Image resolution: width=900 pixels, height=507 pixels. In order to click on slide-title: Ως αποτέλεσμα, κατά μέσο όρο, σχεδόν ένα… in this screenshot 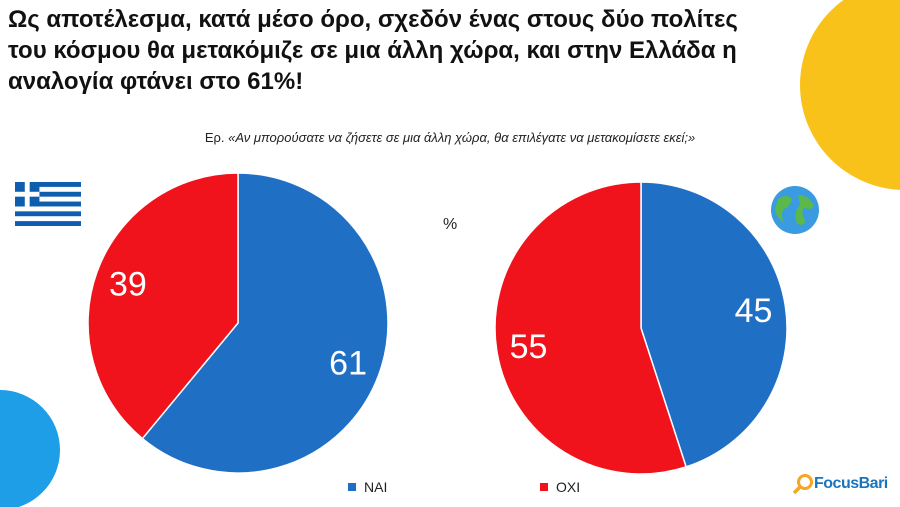, I will do `click(373, 50)`.